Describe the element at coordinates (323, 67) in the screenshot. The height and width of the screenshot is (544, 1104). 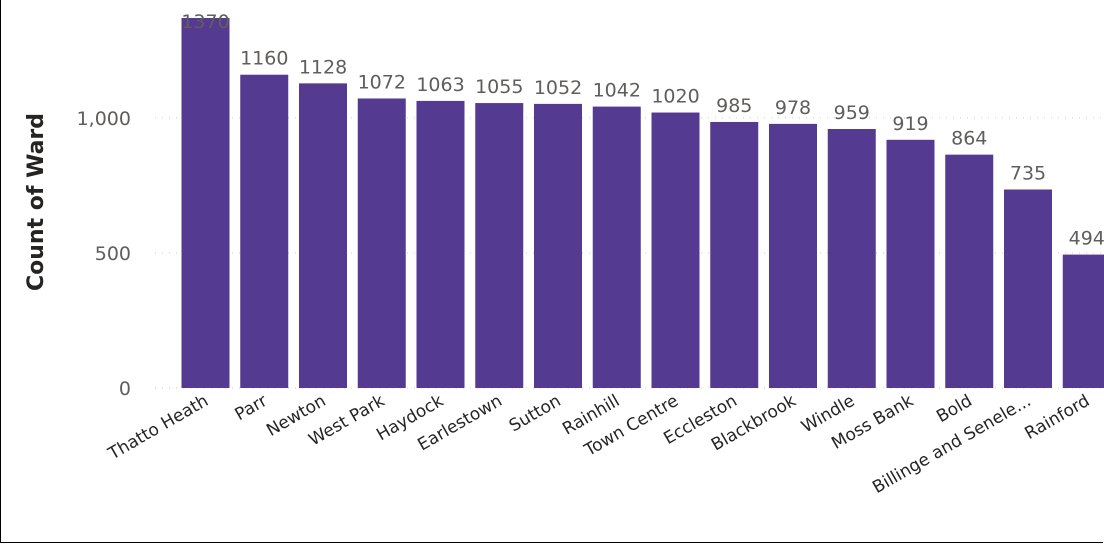
I see `data-label: 1128` at that location.